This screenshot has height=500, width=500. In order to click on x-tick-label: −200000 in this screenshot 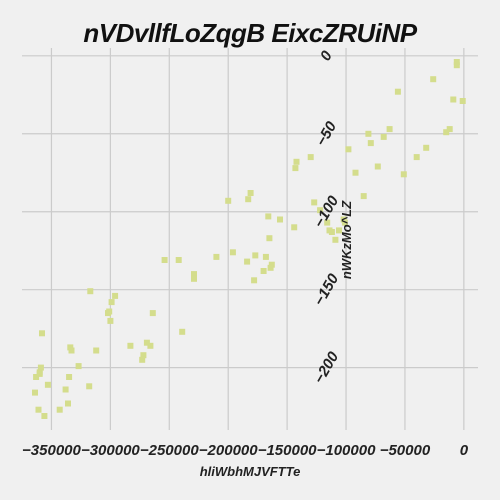, I will do `click(228, 450)`.